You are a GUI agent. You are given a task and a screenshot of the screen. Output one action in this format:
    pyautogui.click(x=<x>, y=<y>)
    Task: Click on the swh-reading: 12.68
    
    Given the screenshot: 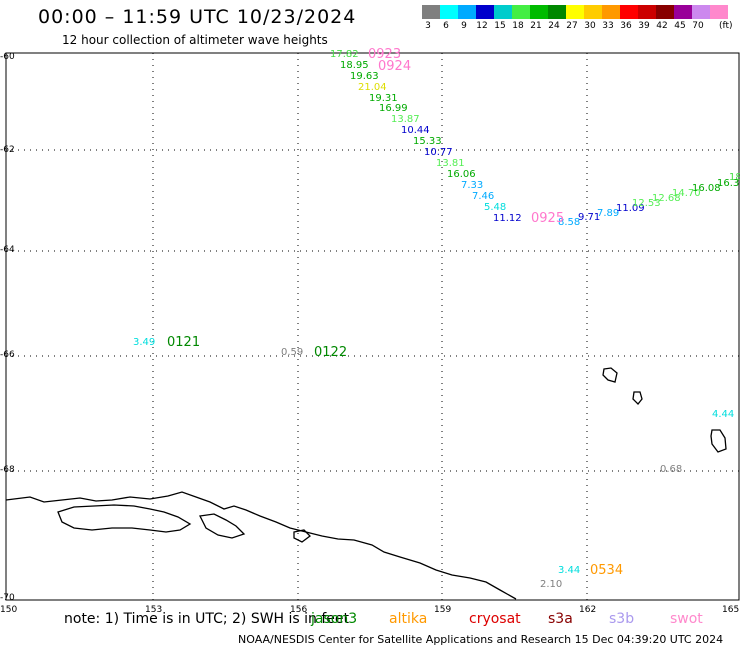 What is the action you would take?
    pyautogui.click(x=666, y=198)
    